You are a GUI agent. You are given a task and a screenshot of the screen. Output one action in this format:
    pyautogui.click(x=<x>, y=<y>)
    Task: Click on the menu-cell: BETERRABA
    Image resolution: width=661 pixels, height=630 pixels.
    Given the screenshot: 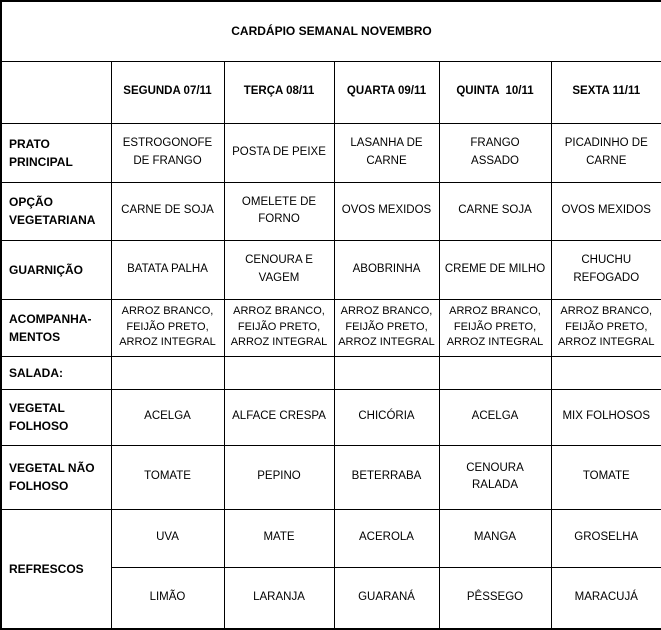 What is the action you would take?
    pyautogui.click(x=386, y=477)
    